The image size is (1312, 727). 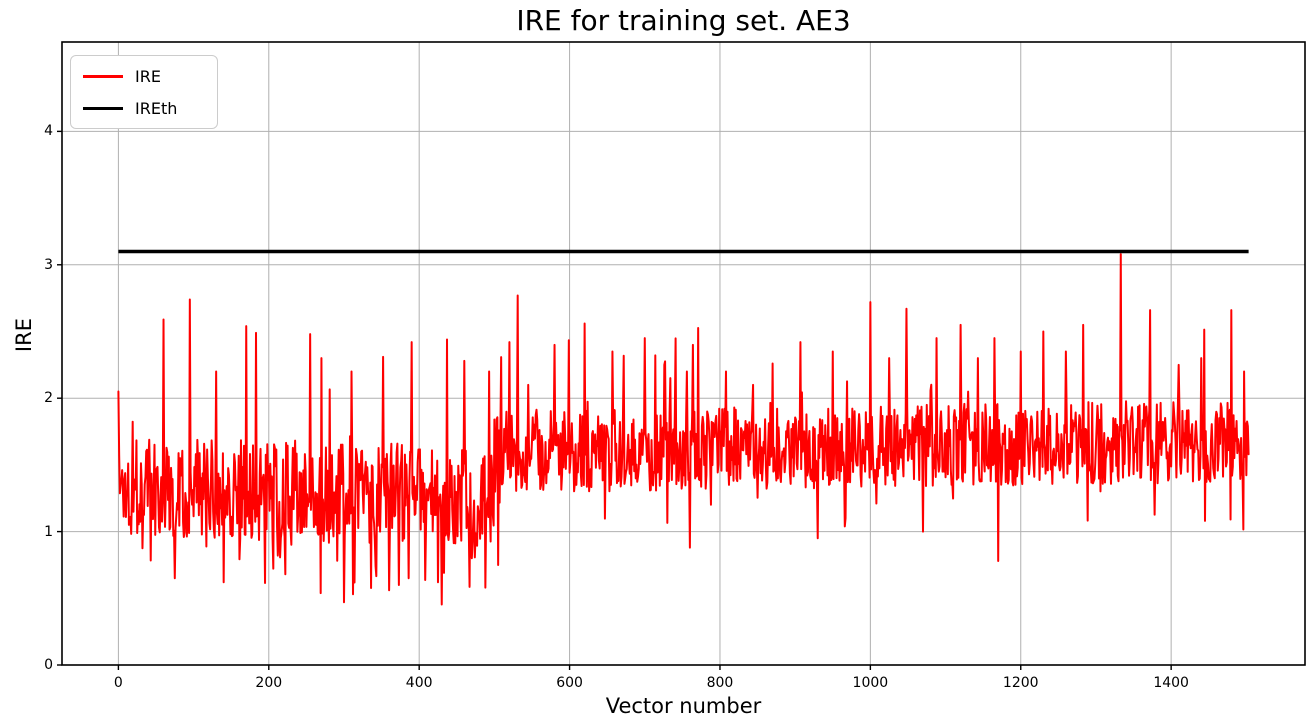 What do you see at coordinates (103, 76) in the screenshot?
I see `legend-line-sample-ire` at bounding box center [103, 76].